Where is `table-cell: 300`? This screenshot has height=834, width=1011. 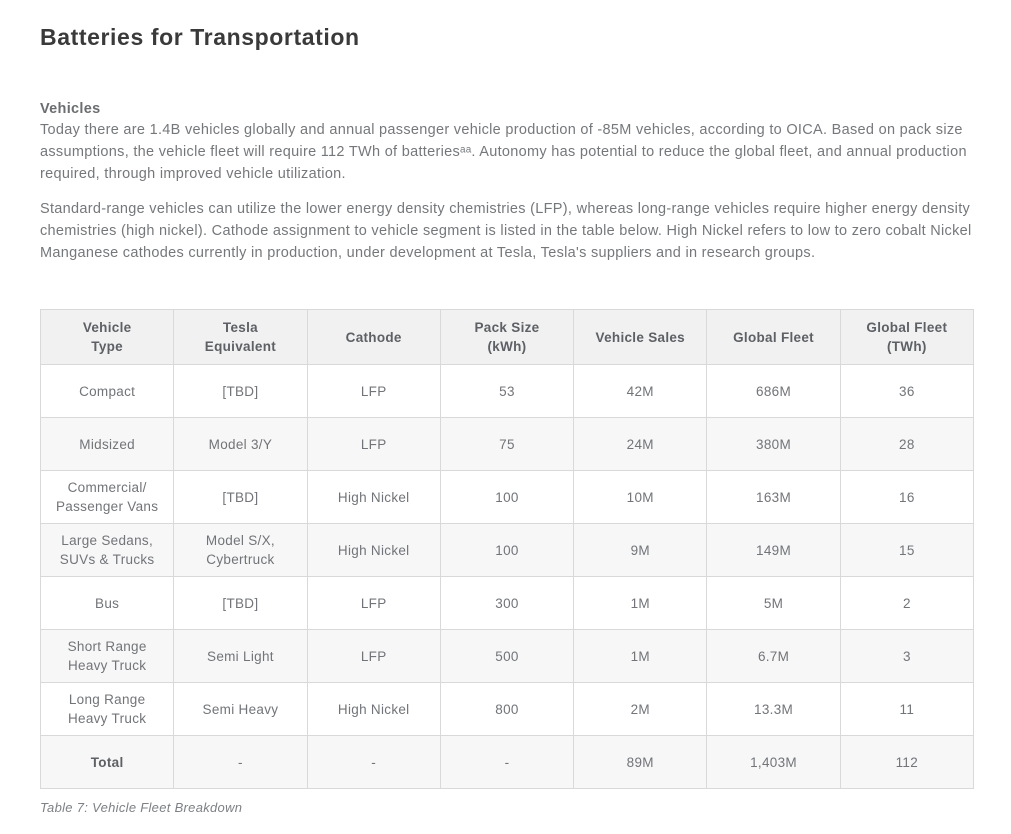
table-cell: 300 is located at coordinates (507, 603).